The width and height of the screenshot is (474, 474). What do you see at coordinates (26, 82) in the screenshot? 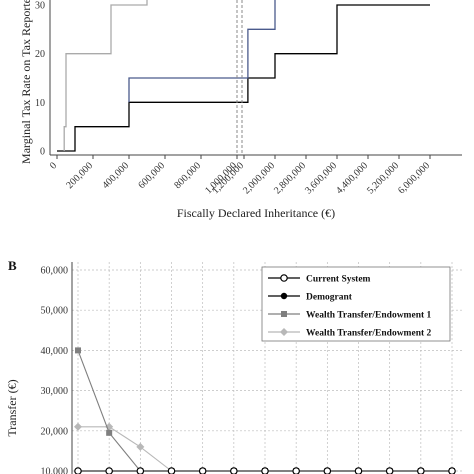
I see `panel-a-y-label: Marginal Tax Rate on Tax Reported` at bounding box center [26, 82].